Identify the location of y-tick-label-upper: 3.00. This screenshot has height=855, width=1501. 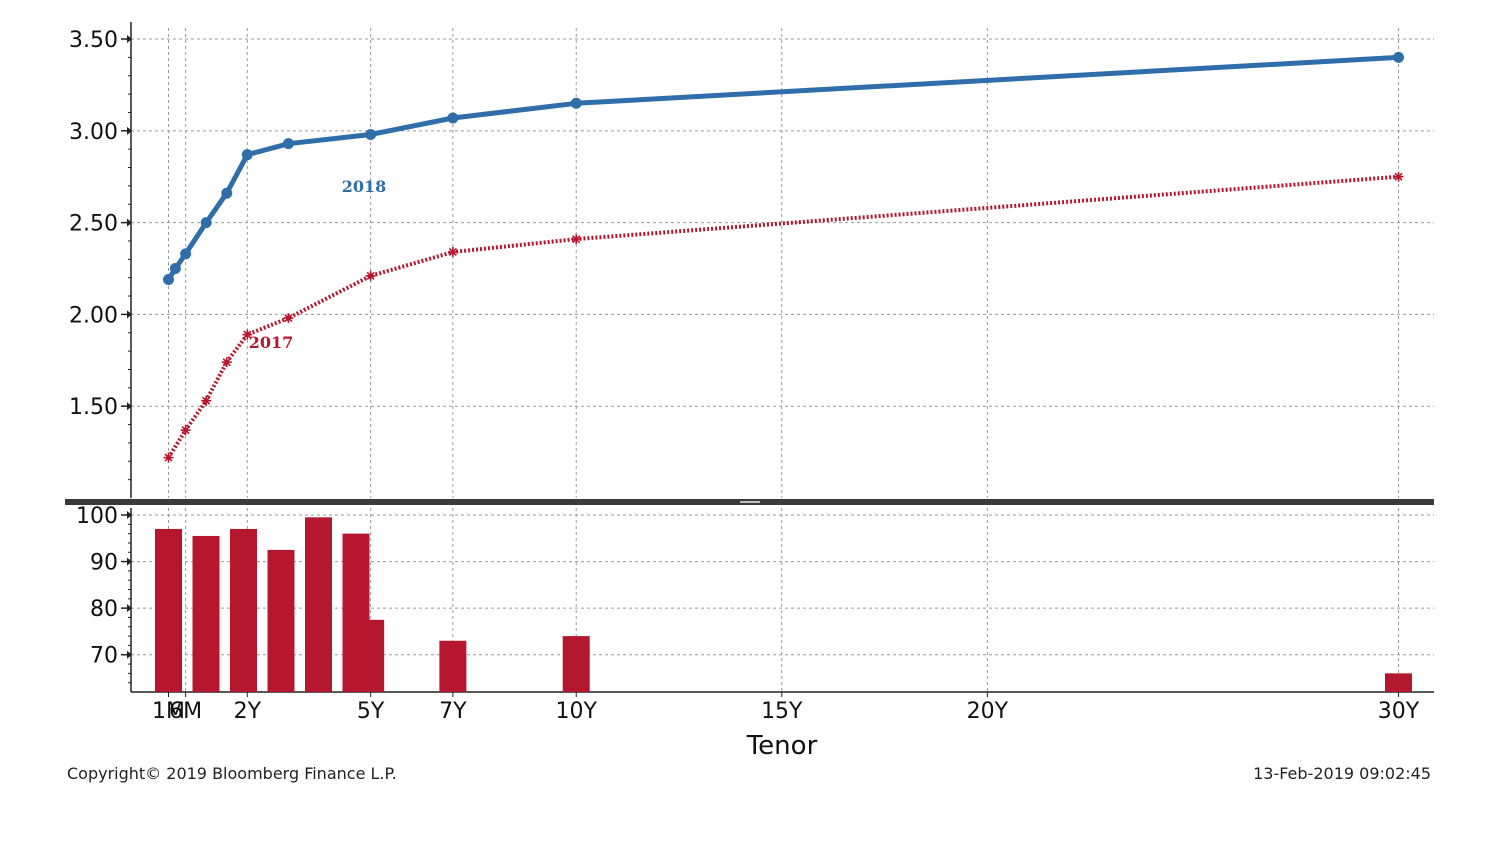
(93, 132).